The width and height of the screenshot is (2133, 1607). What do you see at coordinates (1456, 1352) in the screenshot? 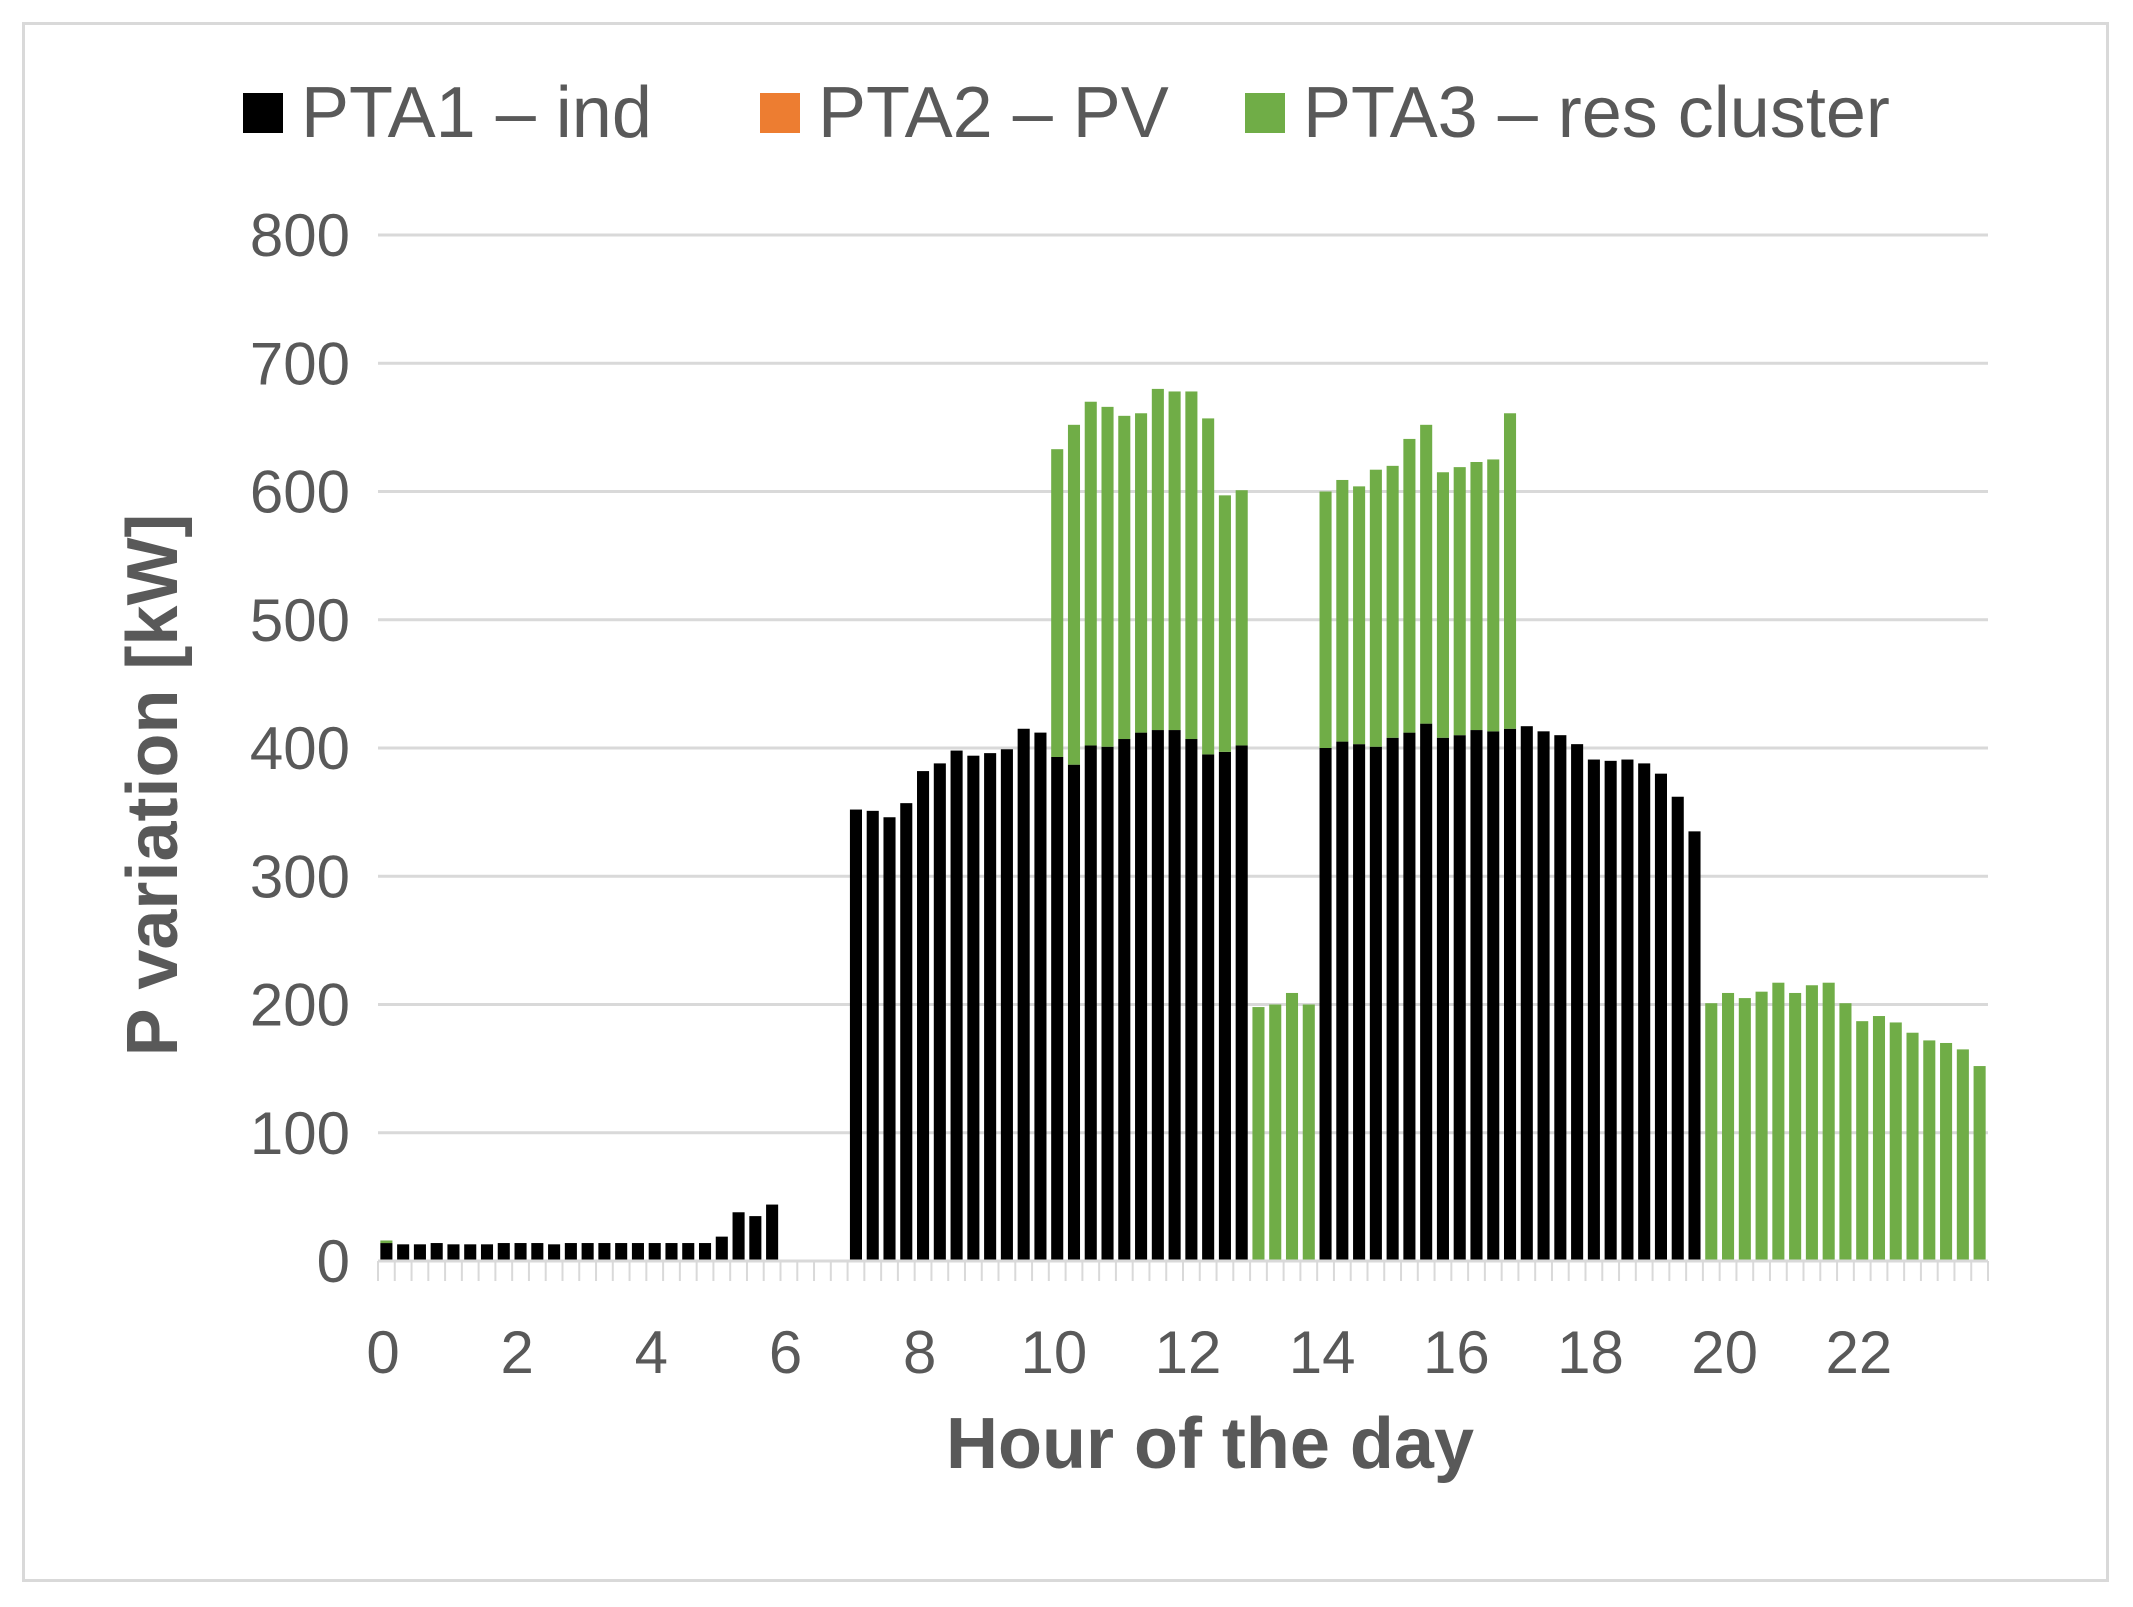
I see `x-tick-label: 16` at bounding box center [1456, 1352].